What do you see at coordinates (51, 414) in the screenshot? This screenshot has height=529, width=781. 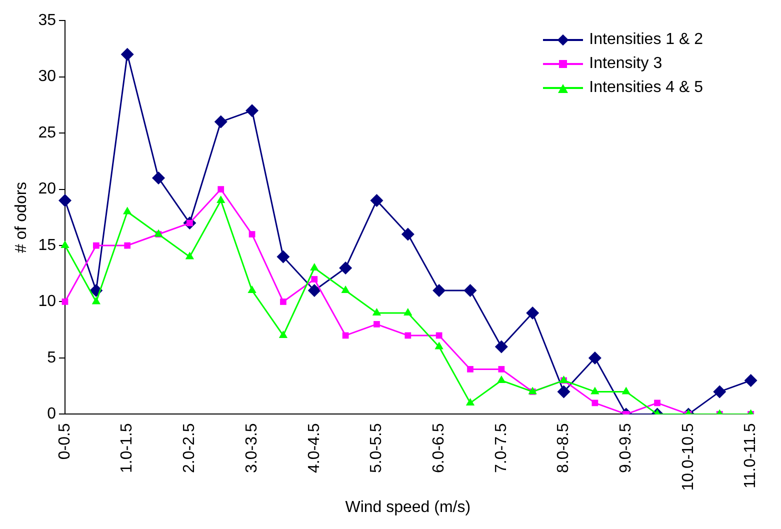 I see `y-tick-label: 0` at bounding box center [51, 414].